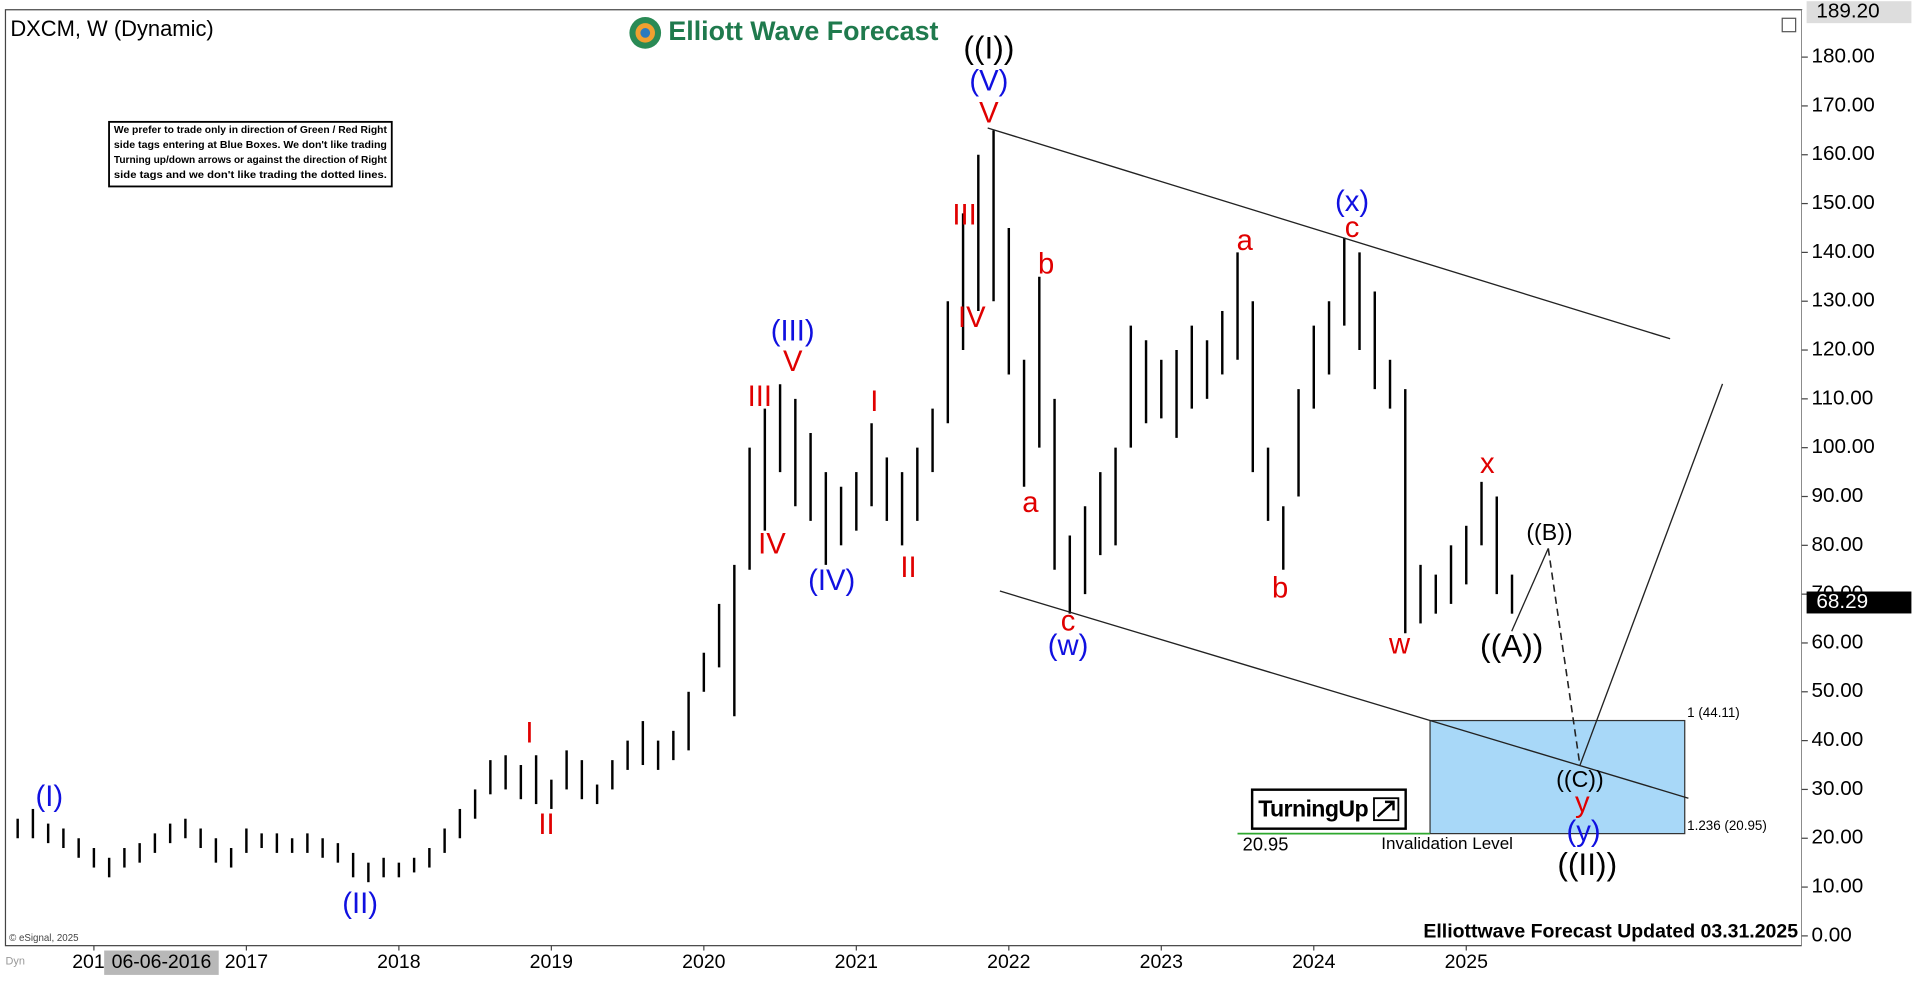  Describe the element at coordinates (831, 581) in the screenshot. I see `wave-label: (IV)` at that location.